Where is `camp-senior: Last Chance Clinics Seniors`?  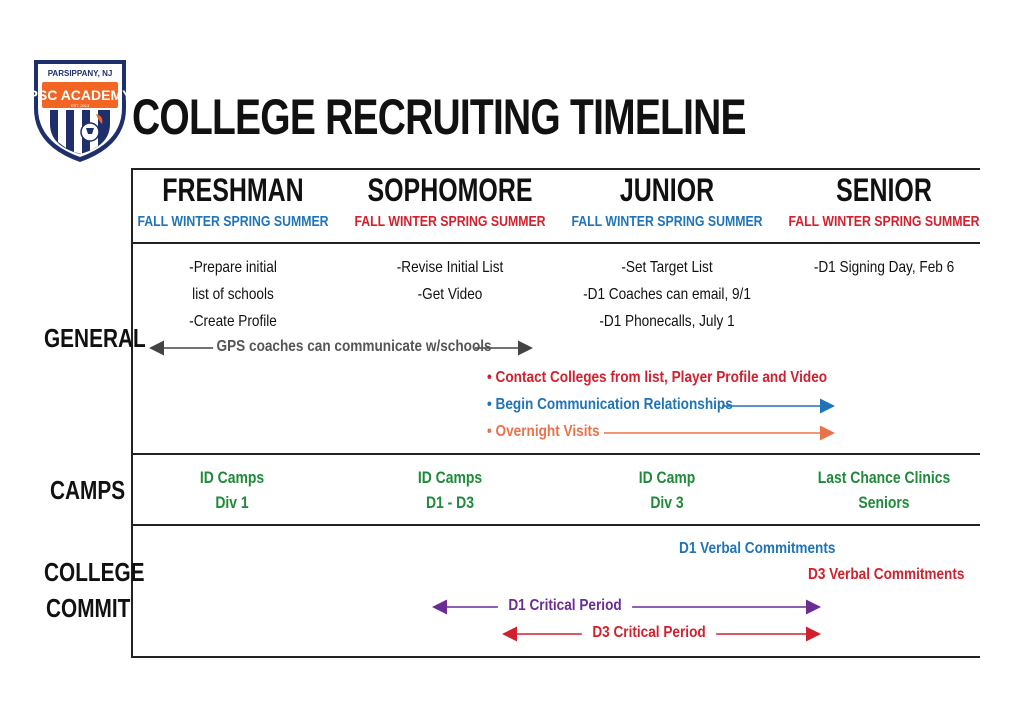
camp-senior: Last Chance Clinics Seniors is located at coordinates (884, 490).